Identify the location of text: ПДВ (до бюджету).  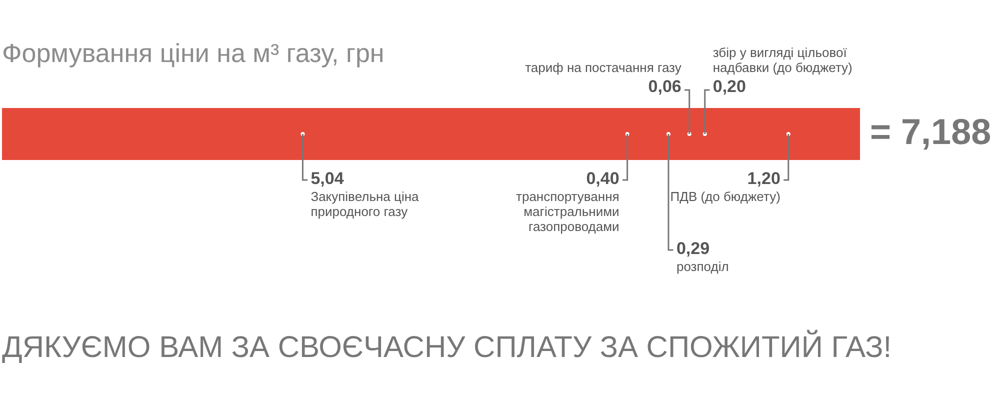
(725, 196).